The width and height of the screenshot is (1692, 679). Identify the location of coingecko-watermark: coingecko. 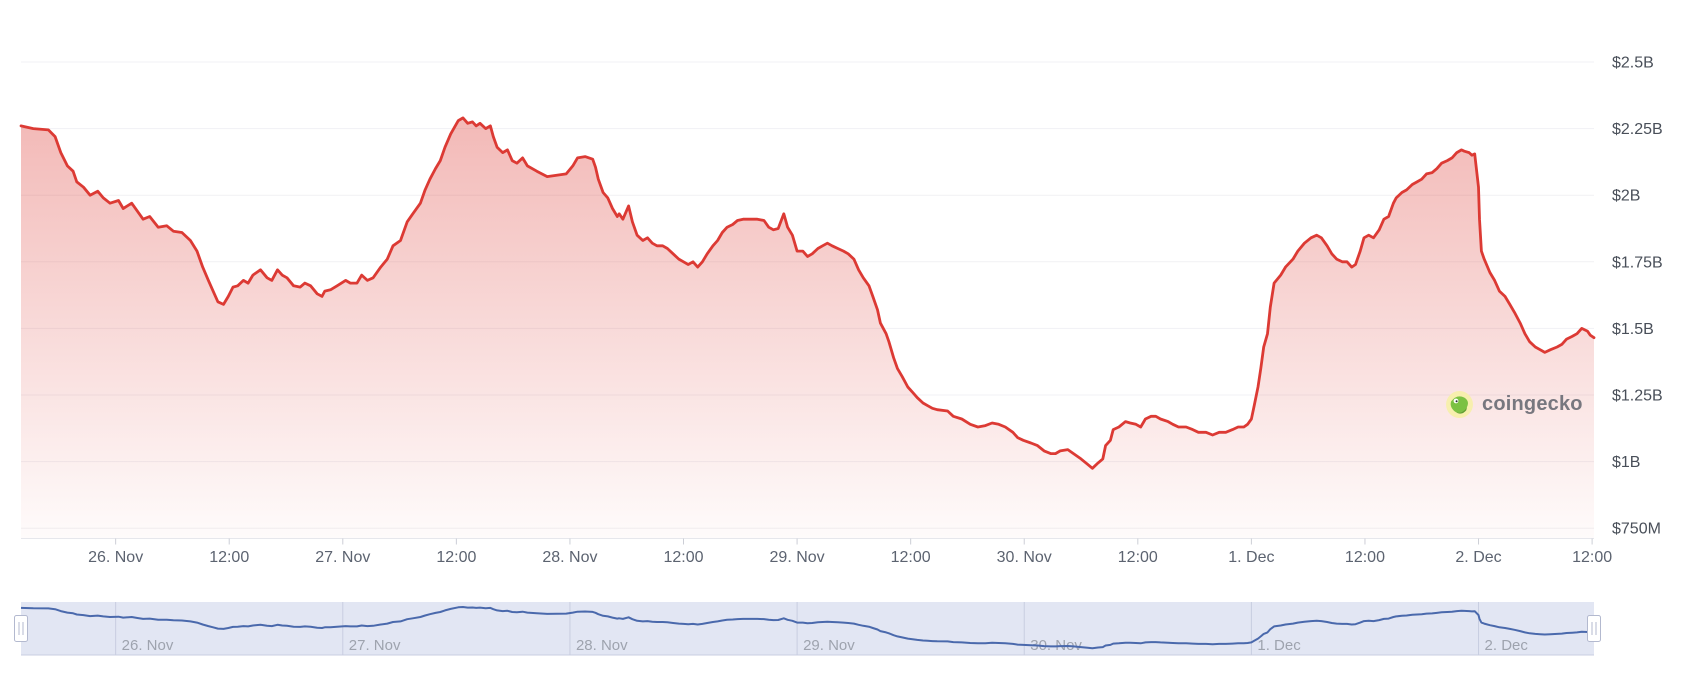
(1514, 404).